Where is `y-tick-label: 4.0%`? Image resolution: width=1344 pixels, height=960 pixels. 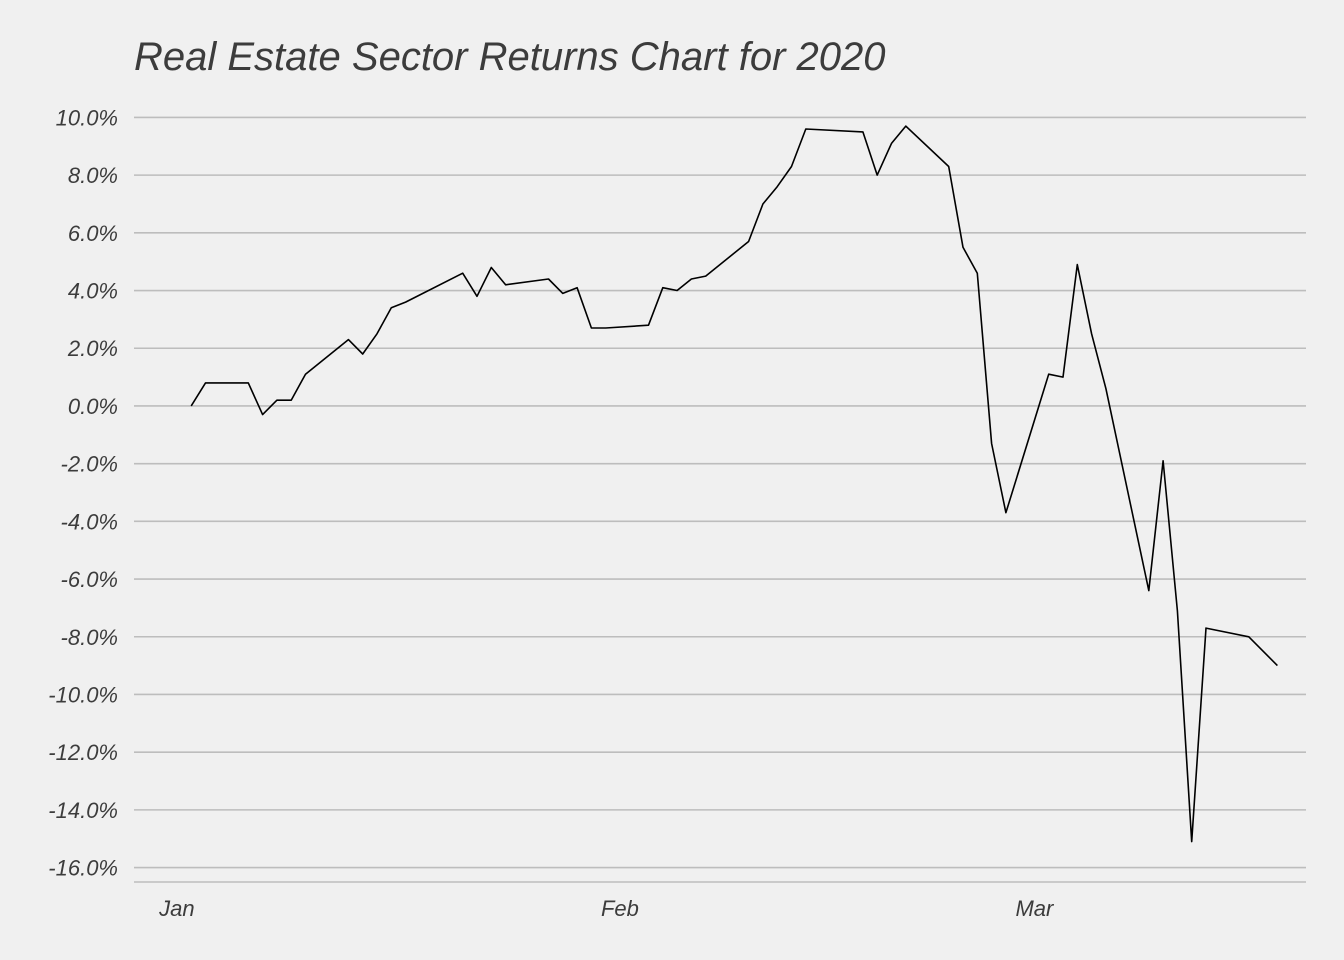 y-tick-label: 4.0% is located at coordinates (93, 291).